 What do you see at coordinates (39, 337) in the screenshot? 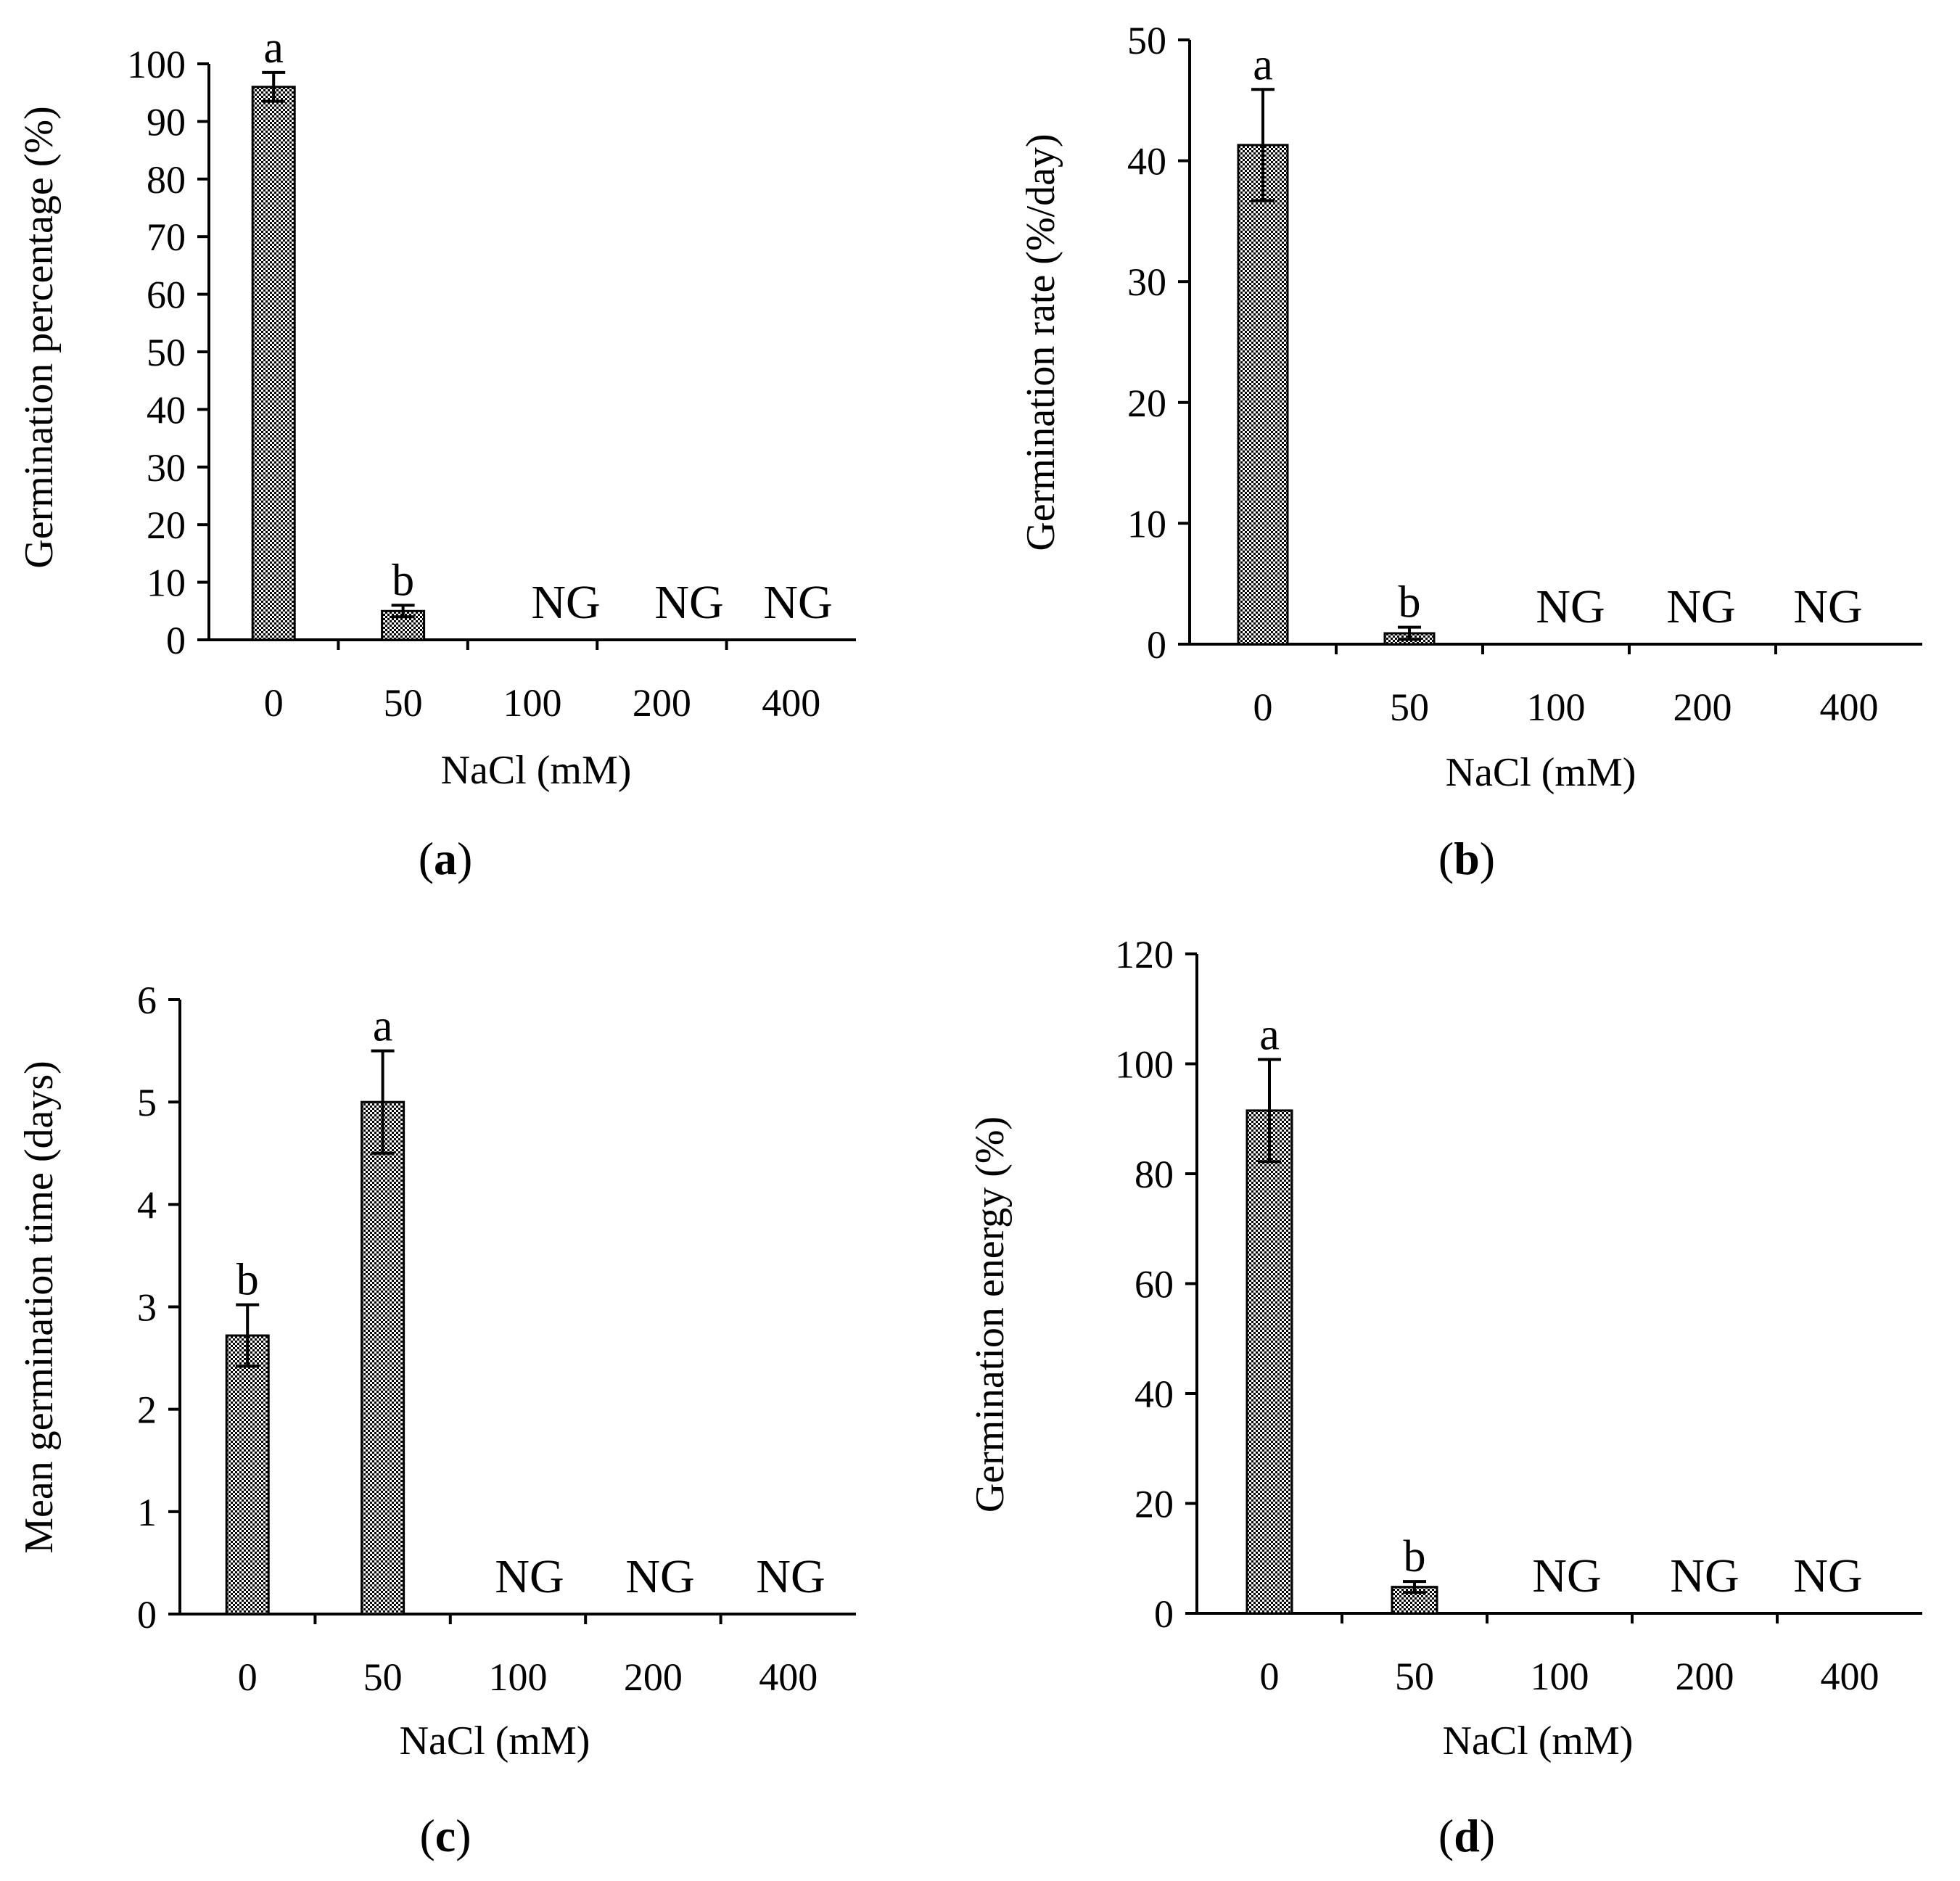
I see `y-axis-title-a: Germination percentage (%)` at bounding box center [39, 337].